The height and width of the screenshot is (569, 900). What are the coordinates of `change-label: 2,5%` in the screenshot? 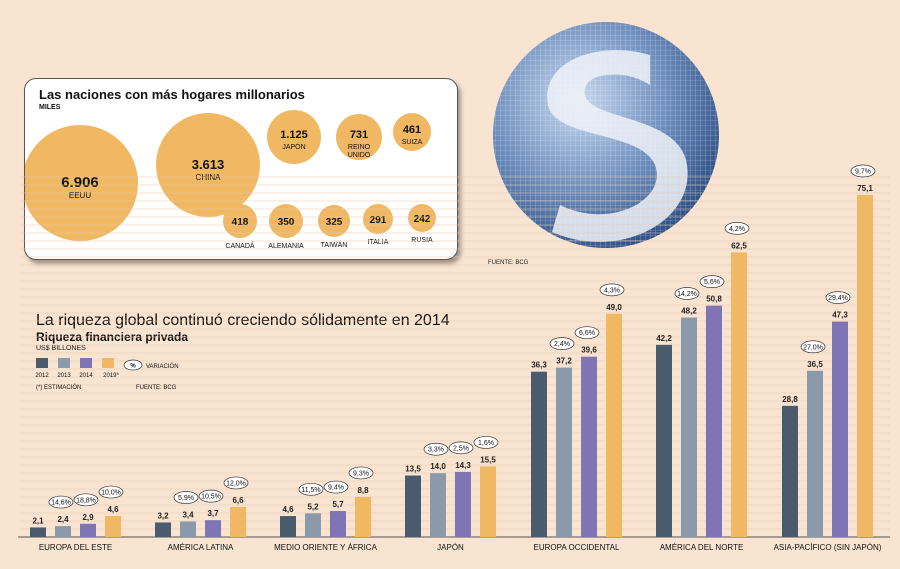 It's located at (461, 448).